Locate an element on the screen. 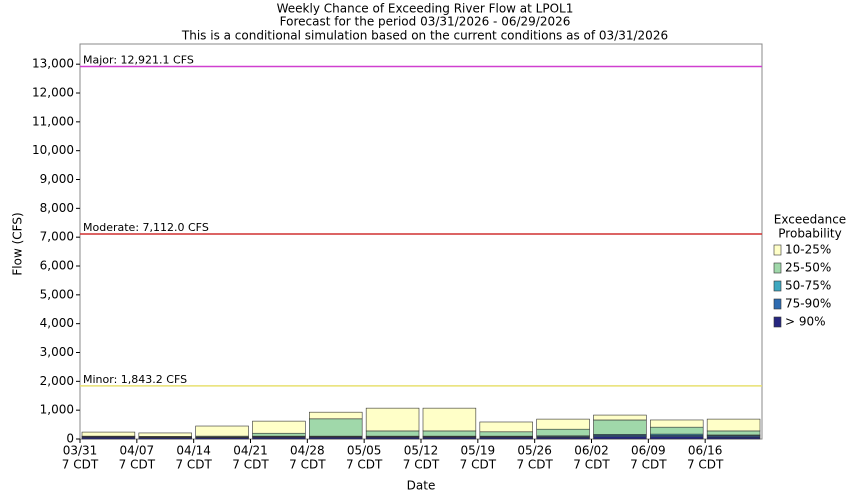 This screenshot has width=850, height=500. x-tick-label: 04/14 is located at coordinates (193, 451).